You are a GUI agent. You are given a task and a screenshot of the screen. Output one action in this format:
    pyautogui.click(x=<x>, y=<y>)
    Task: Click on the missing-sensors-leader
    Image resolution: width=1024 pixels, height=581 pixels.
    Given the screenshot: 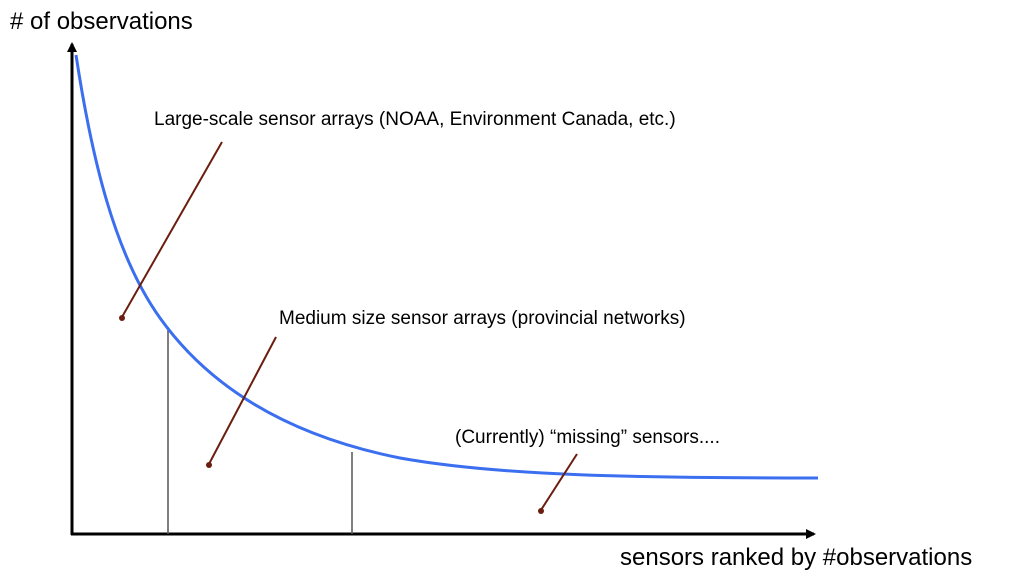 What is the action you would take?
    pyautogui.click(x=559, y=482)
    